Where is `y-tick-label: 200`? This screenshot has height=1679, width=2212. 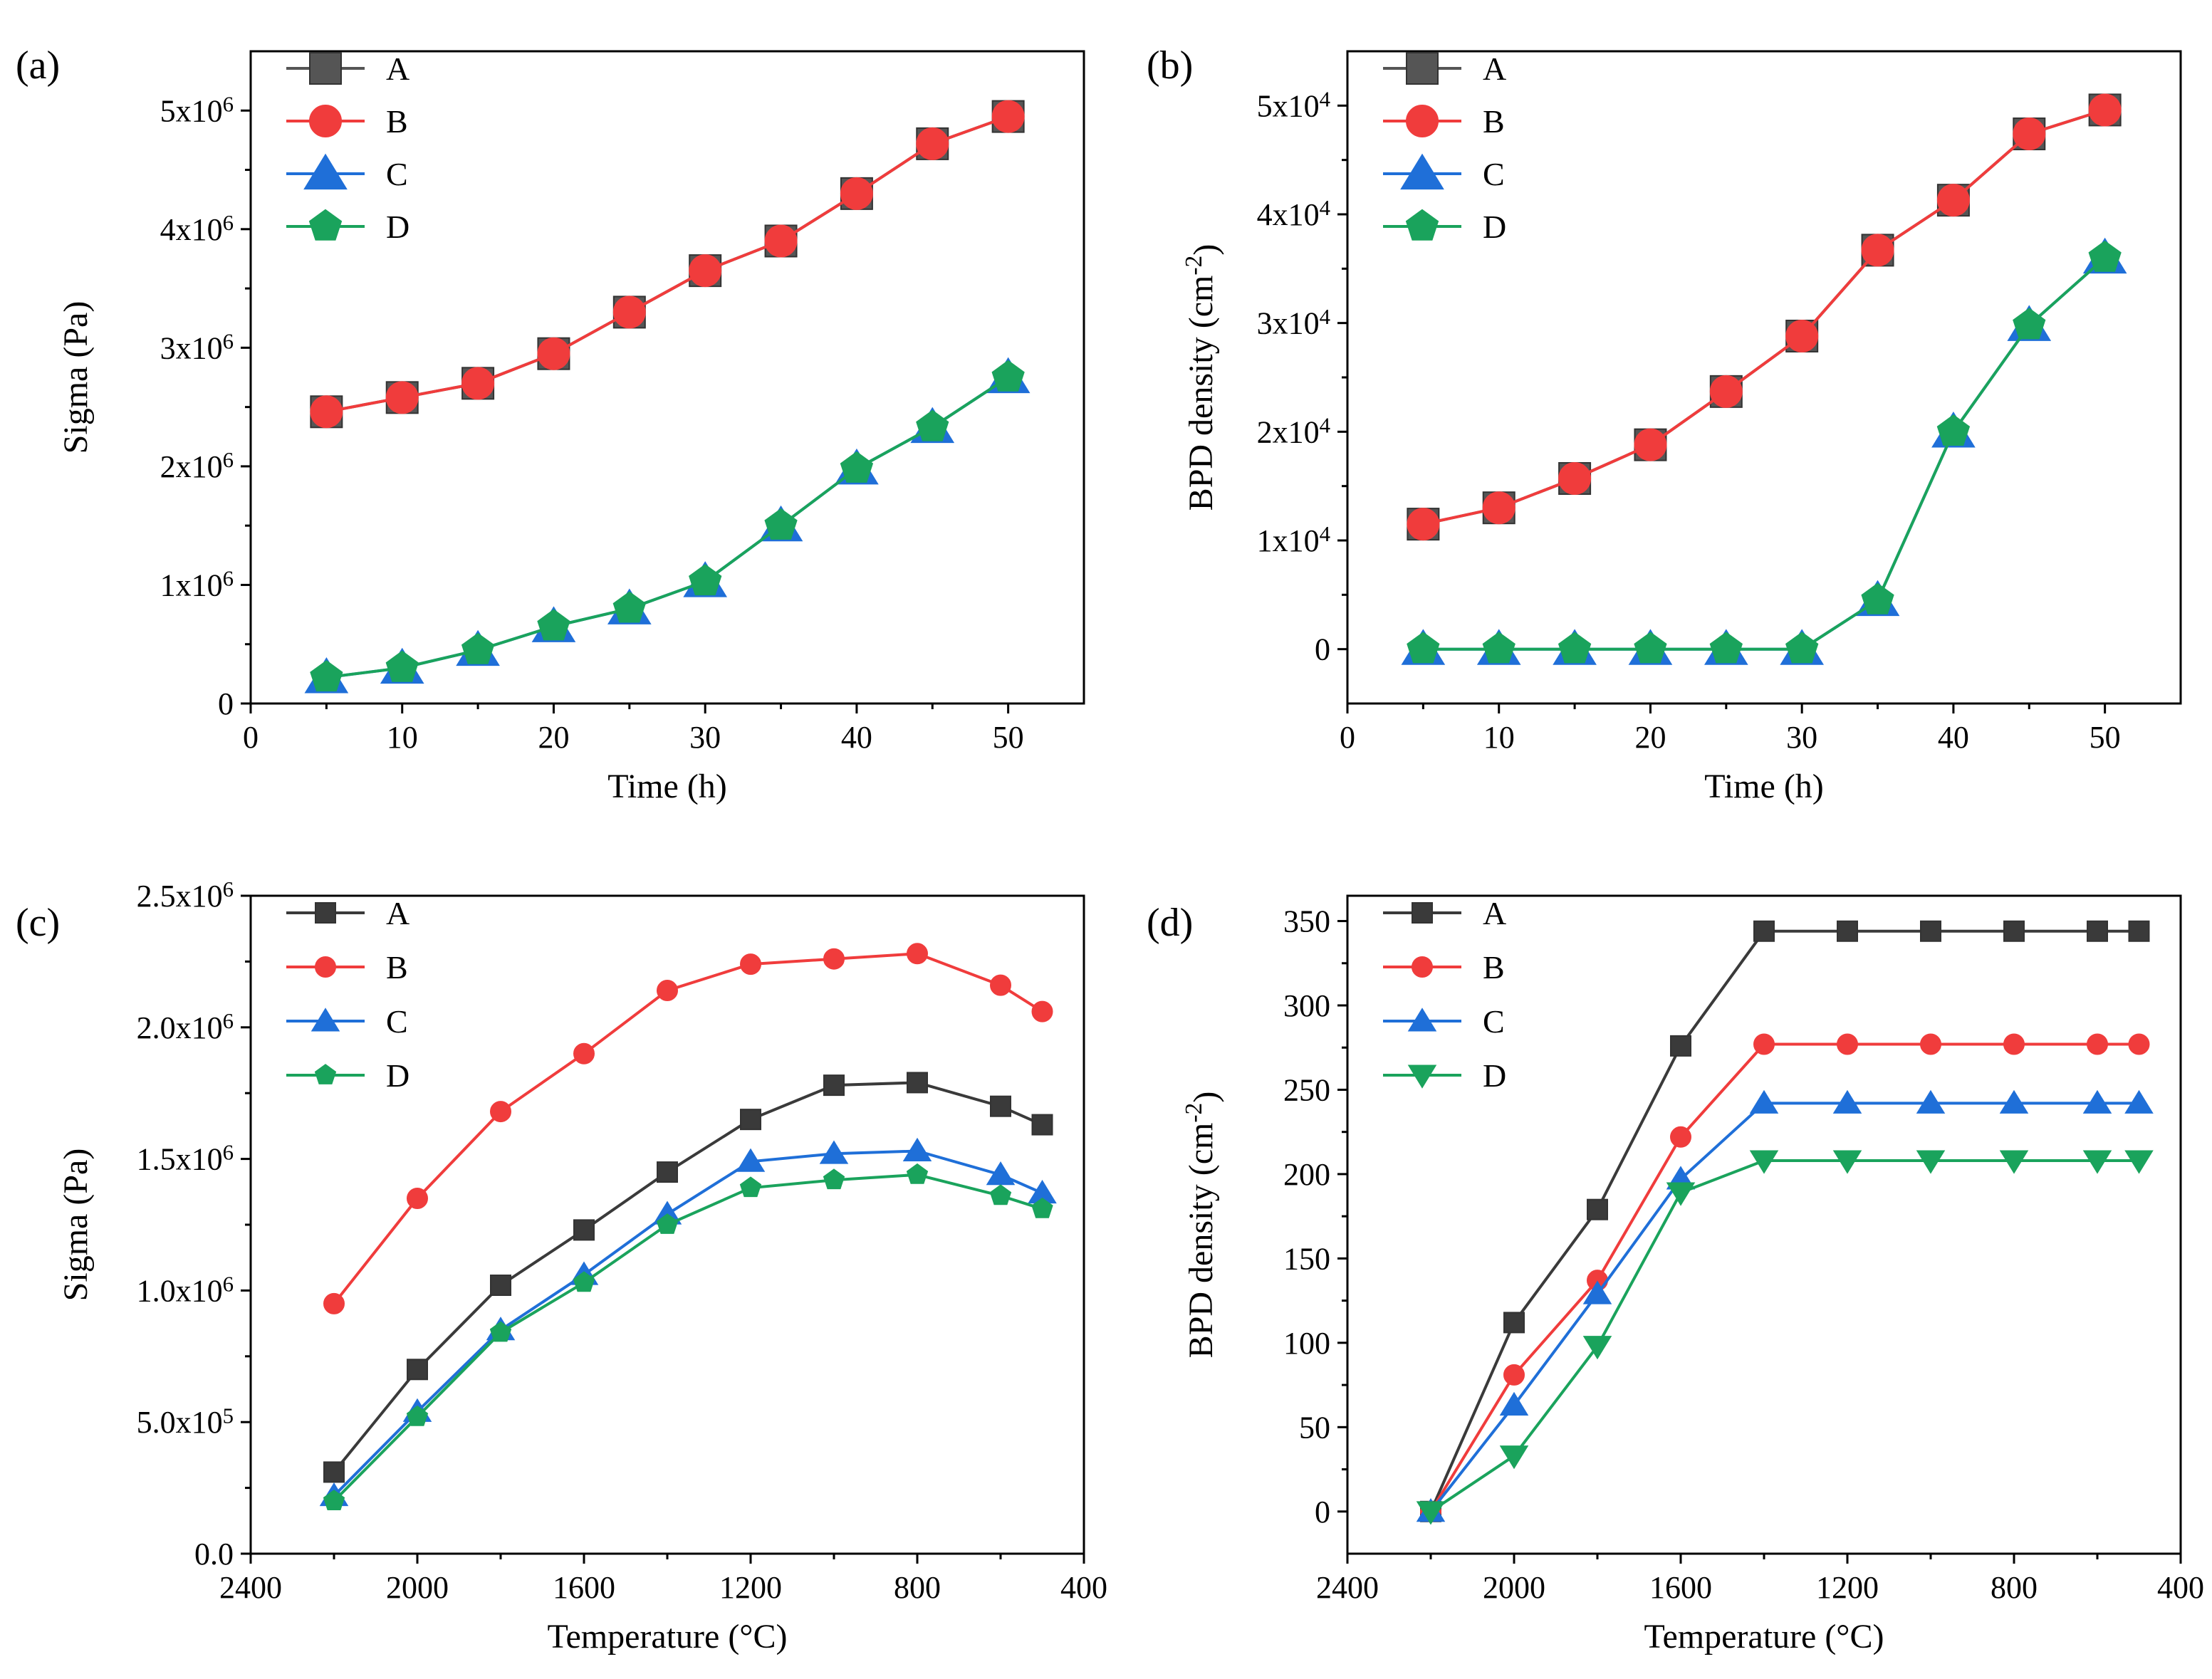
y-tick-label: 200 is located at coordinates (1306, 1174).